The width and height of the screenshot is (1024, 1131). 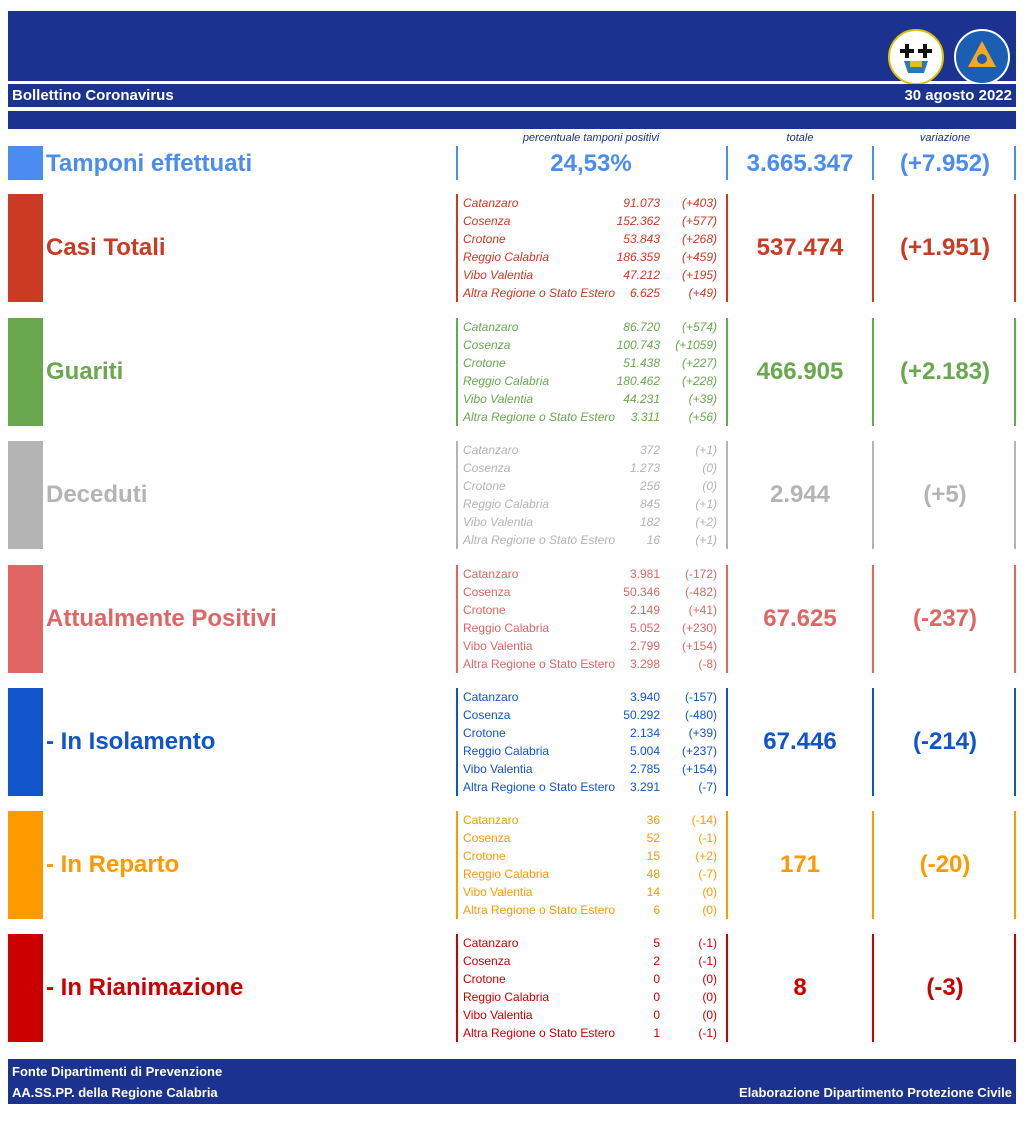 I want to click on top-banner, so click(x=512, y=48).